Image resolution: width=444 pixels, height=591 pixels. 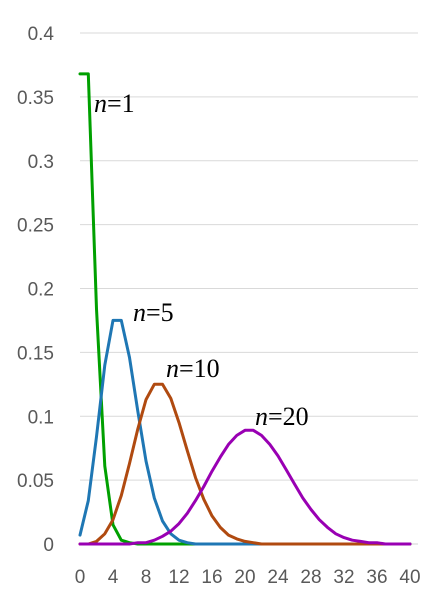 What do you see at coordinates (244, 577) in the screenshot?
I see `x-tick-label: 20` at bounding box center [244, 577].